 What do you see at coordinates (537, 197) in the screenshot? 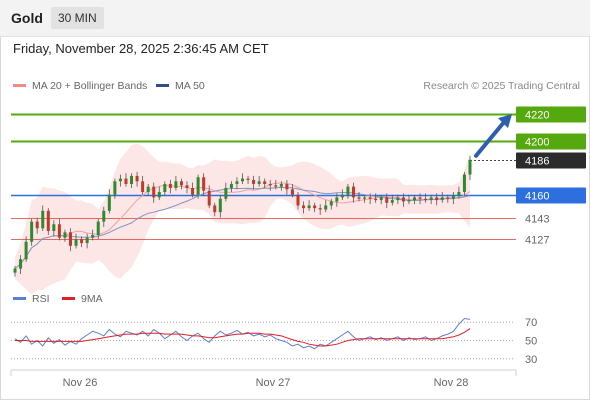
I see `level-label-4160: 4160` at bounding box center [537, 197].